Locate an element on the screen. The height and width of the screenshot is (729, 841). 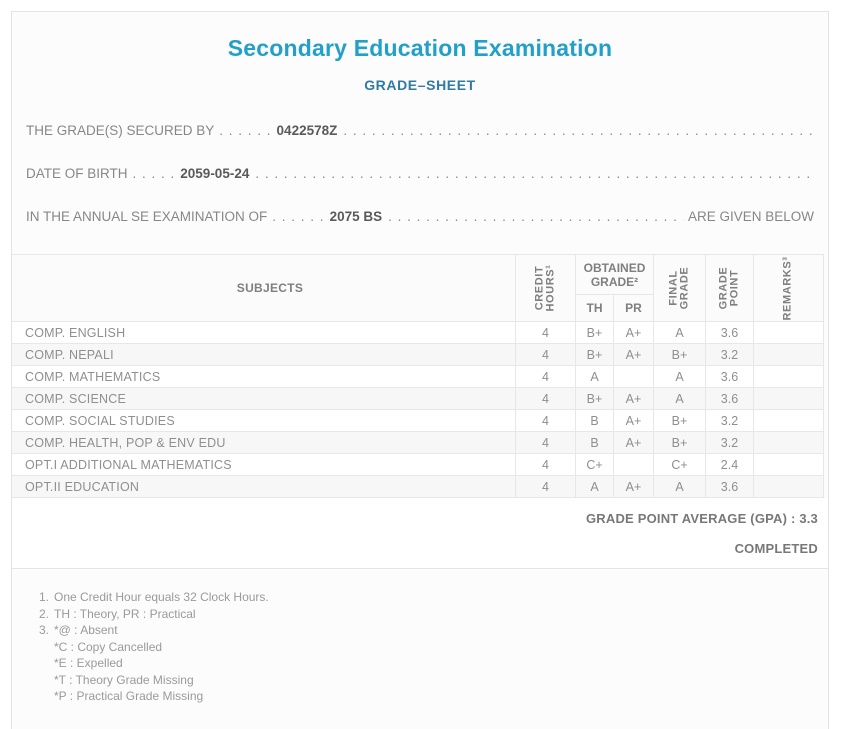
subject-cell: OPT.I ADDITIONAL MATHEMATICS is located at coordinates (264, 464).